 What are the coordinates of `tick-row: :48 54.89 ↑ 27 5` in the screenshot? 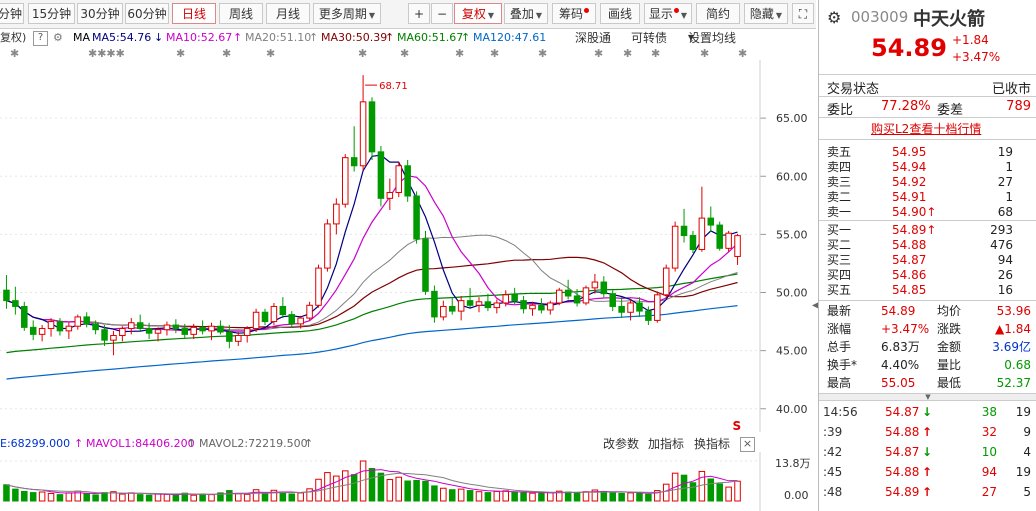 It's located at (927, 492).